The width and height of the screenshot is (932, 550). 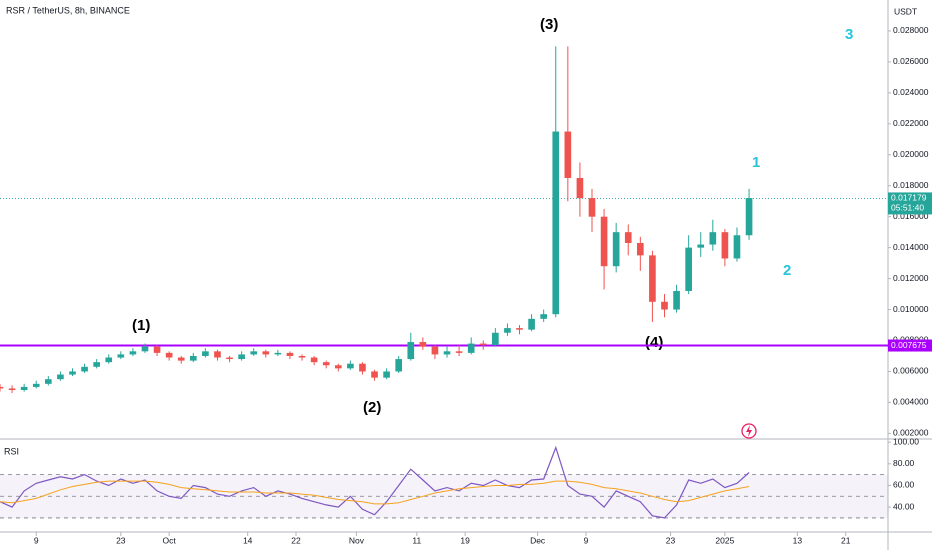 I want to click on countdown-label: 05:51:40, so click(x=907, y=208).